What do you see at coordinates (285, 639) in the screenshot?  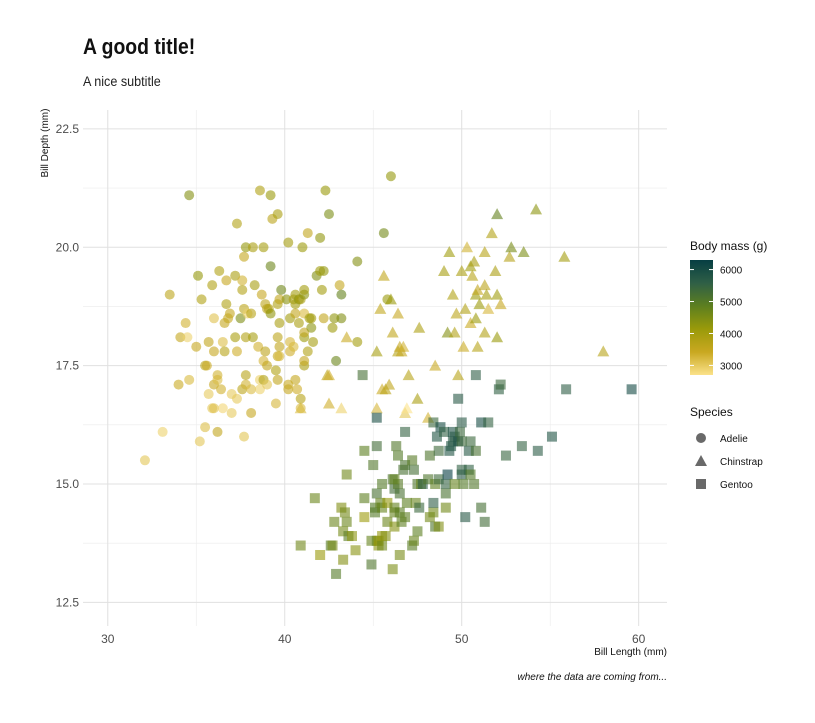 I see `x-tick-label: 40` at bounding box center [285, 639].